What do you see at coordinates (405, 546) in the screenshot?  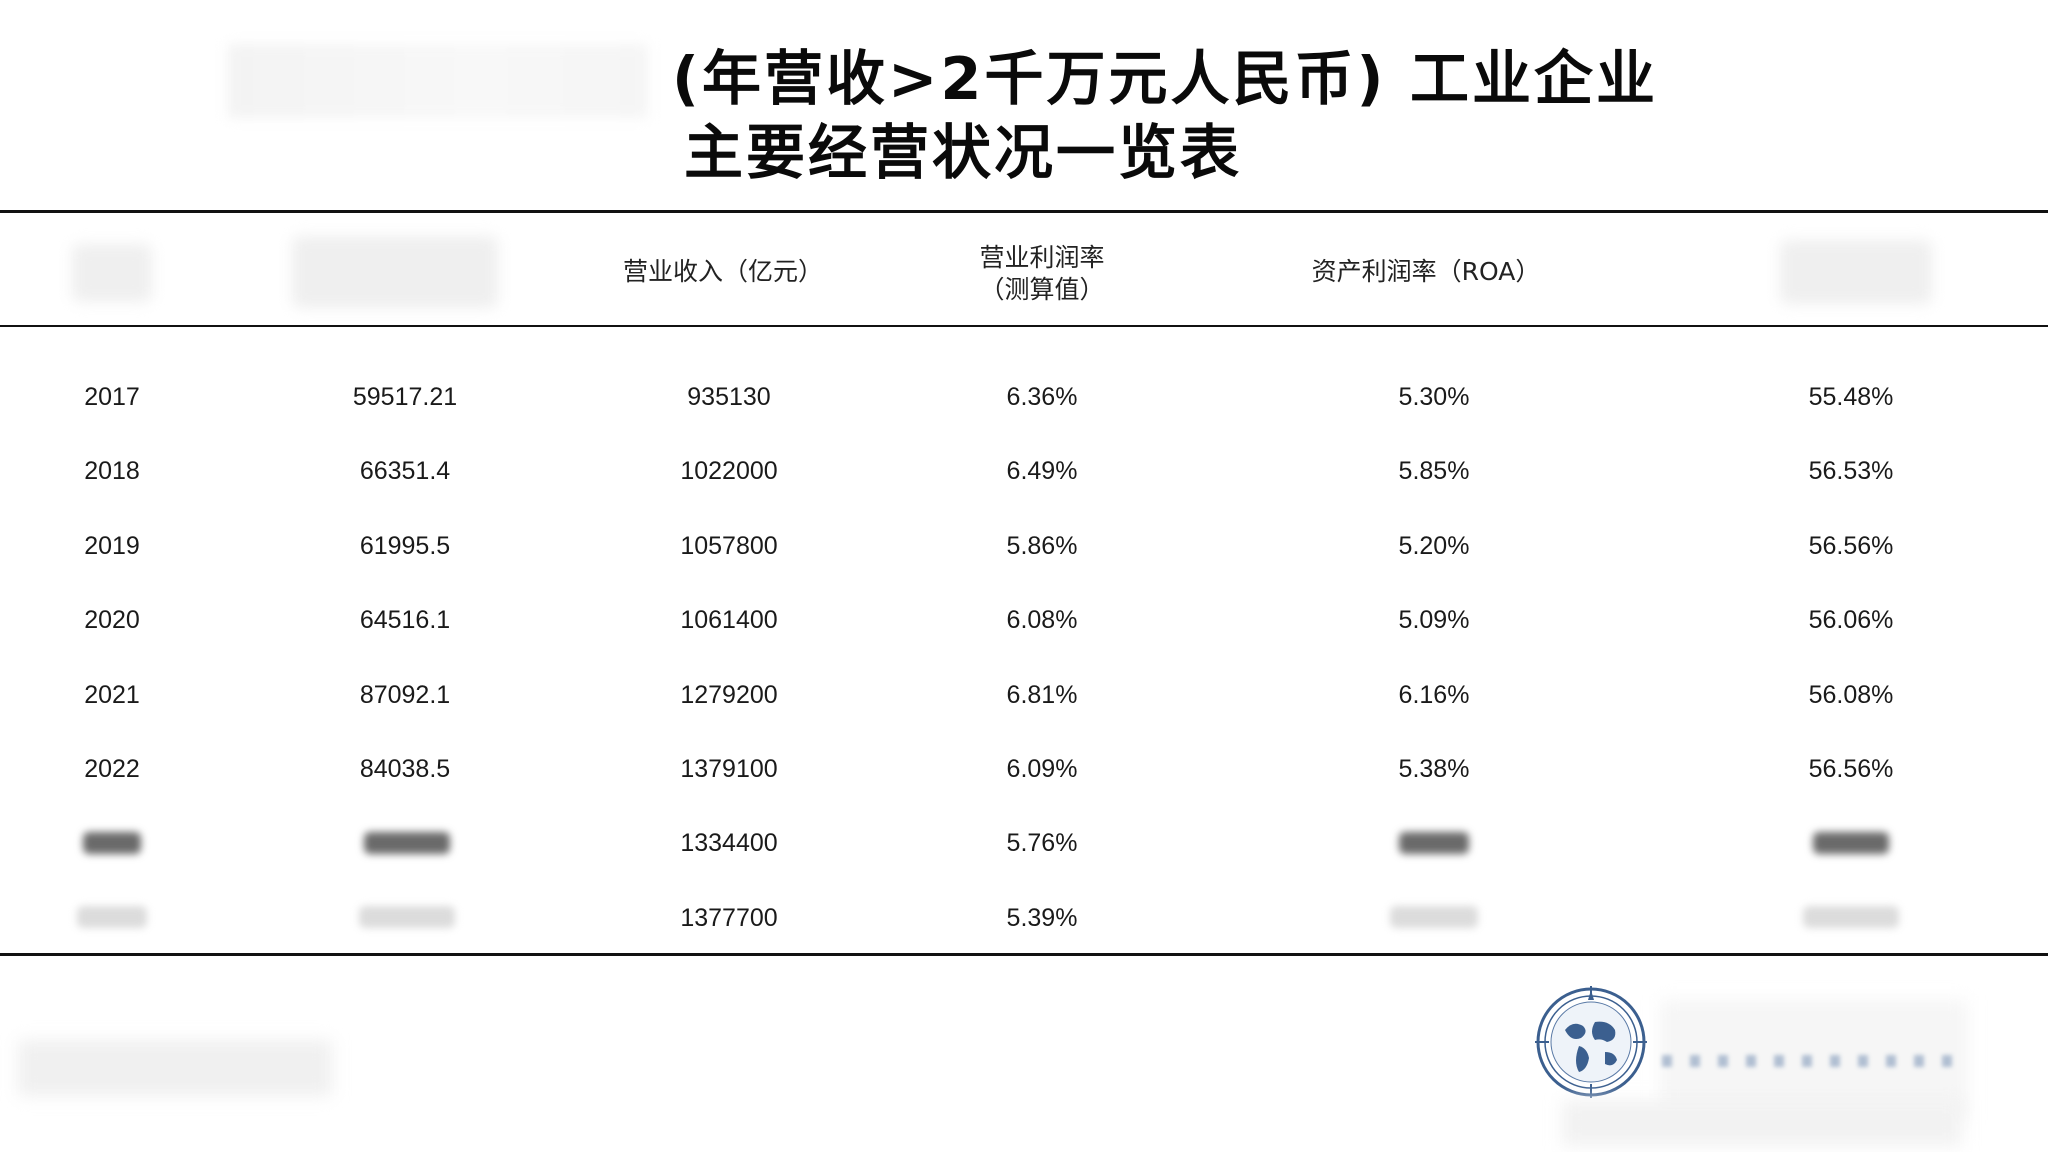 I see `cell-col2: 61995.5` at bounding box center [405, 546].